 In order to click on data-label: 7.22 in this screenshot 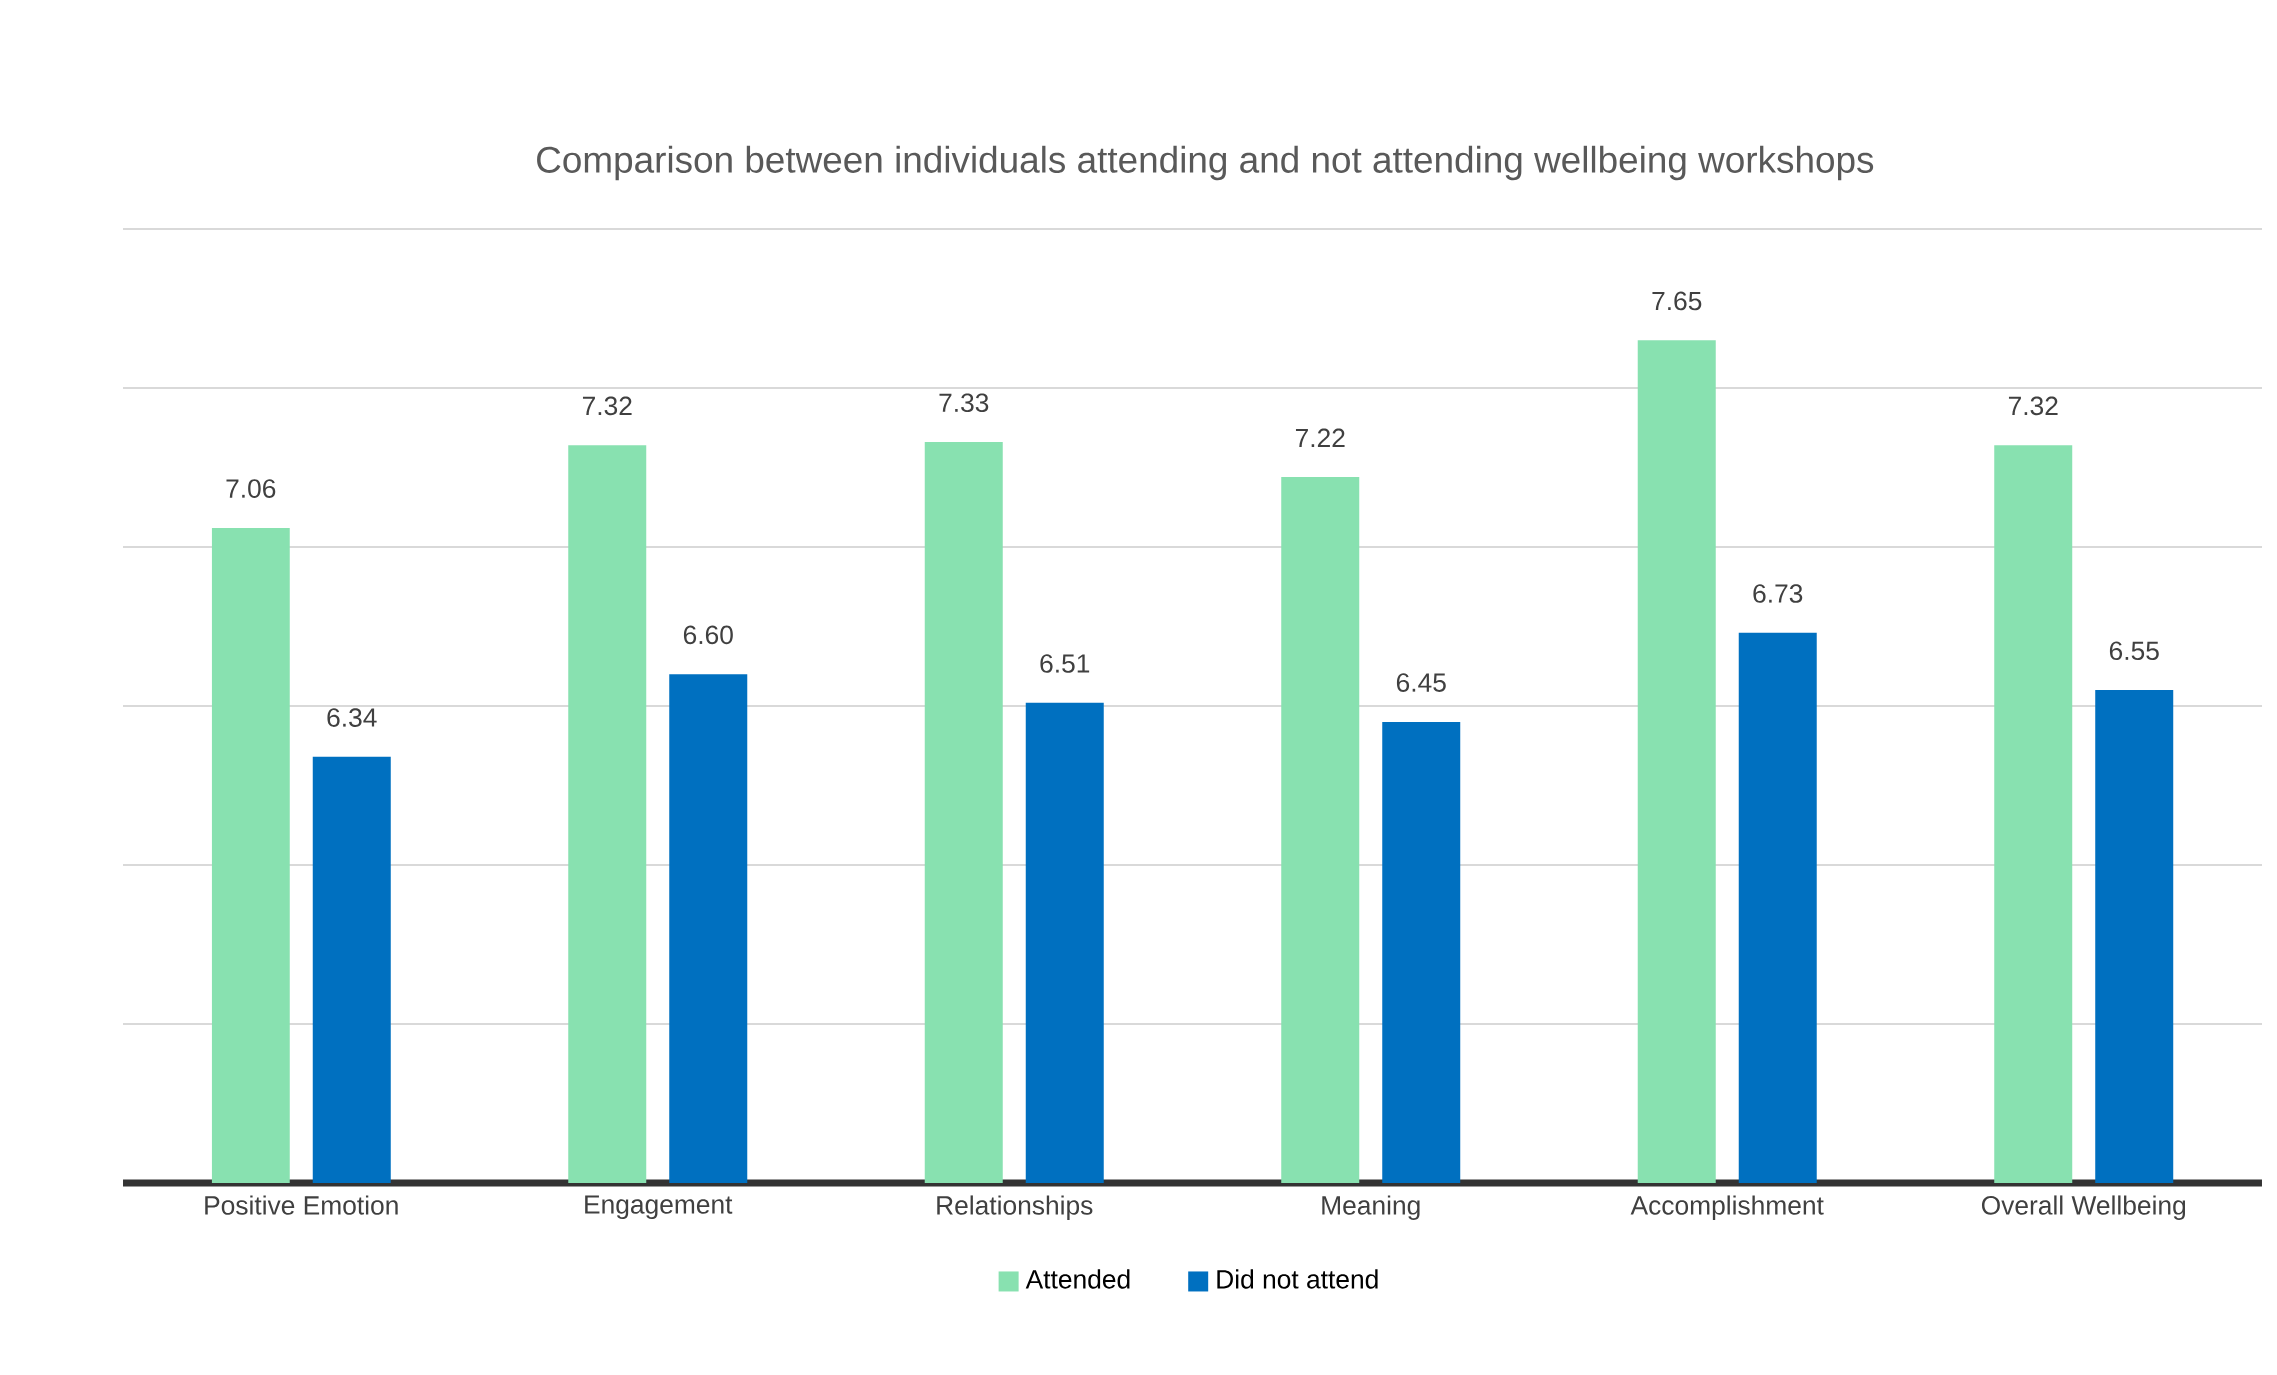, I will do `click(1320, 438)`.